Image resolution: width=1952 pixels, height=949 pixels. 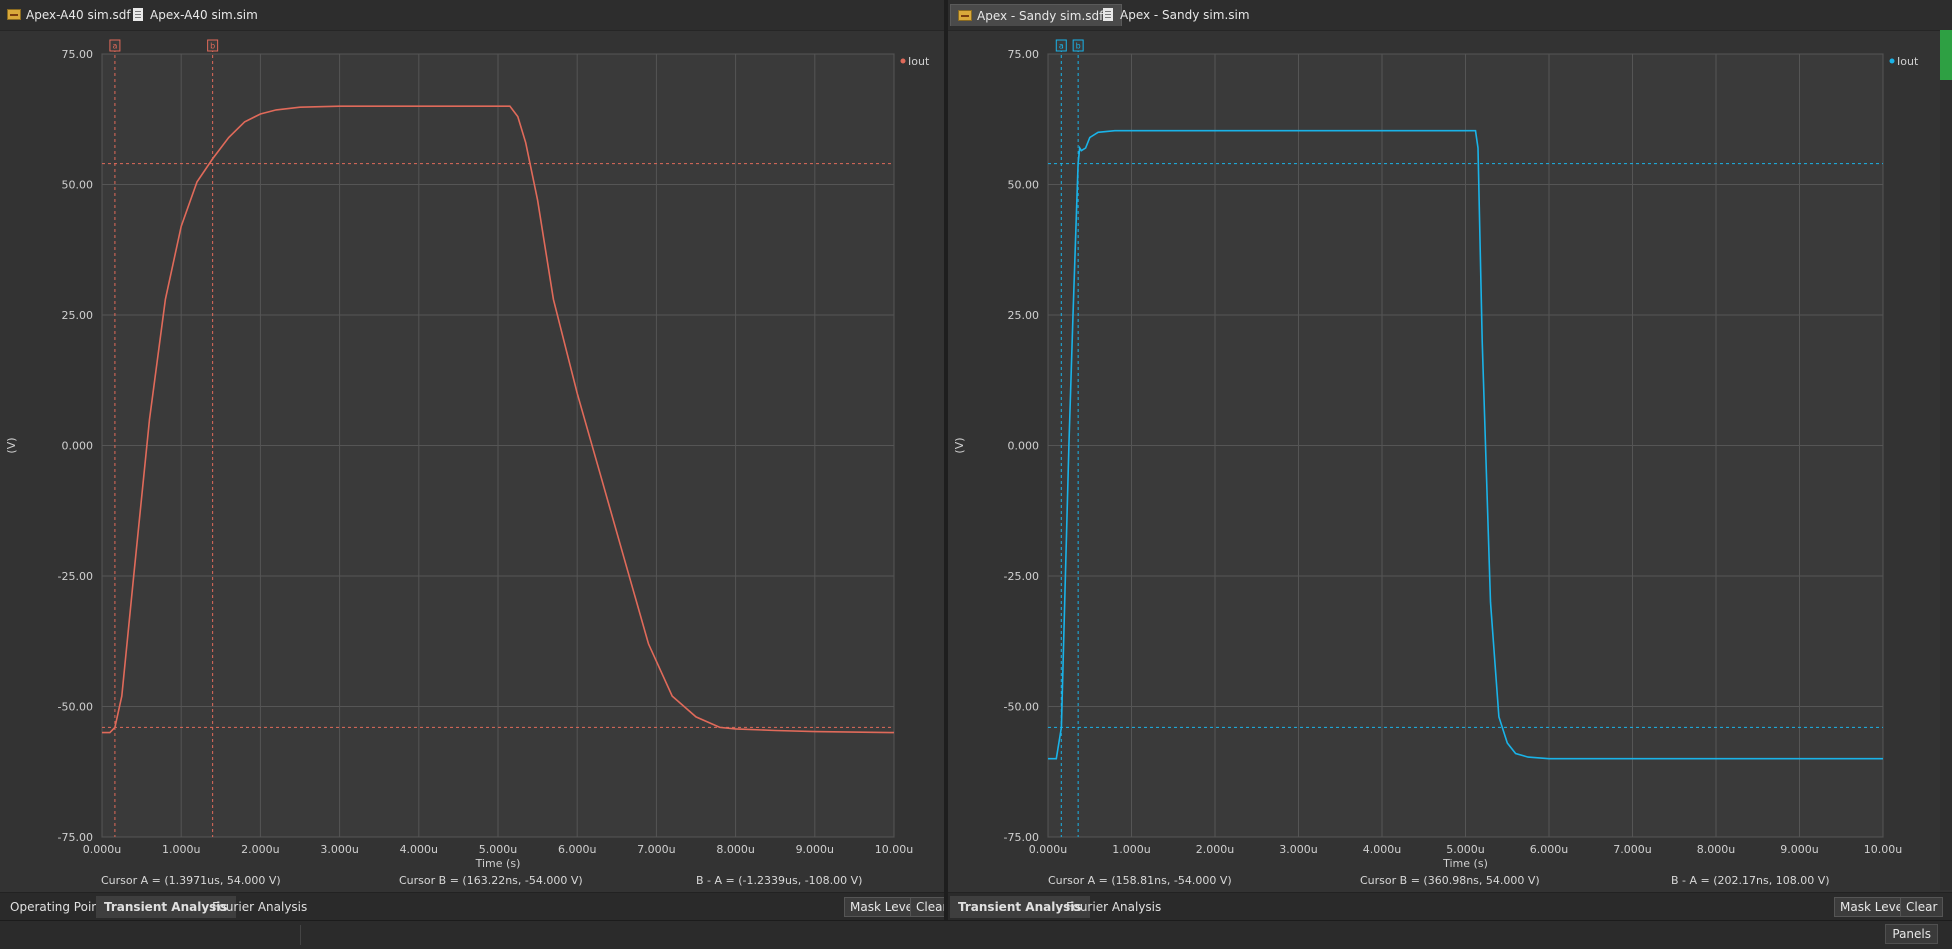 I want to click on tab-apex-sandy-sim: Apex - Sandy sim.sim, so click(x=1176, y=15).